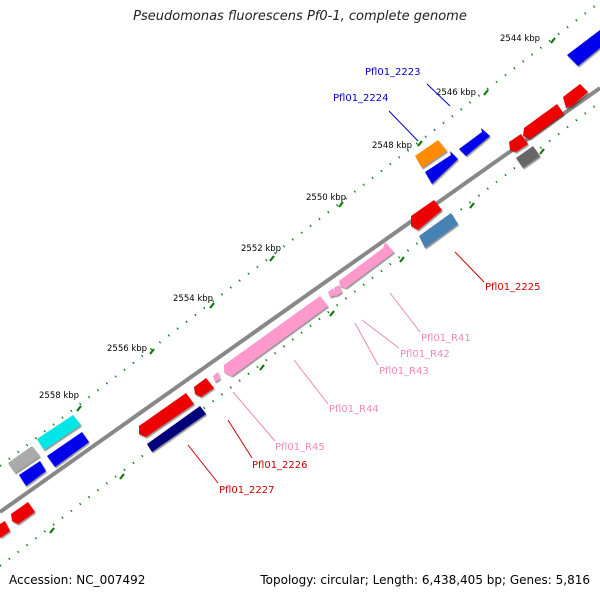 This screenshot has height=600, width=600. What do you see at coordinates (392, 146) in the screenshot?
I see `tick-label-2548: 2548 kbp` at bounding box center [392, 146].